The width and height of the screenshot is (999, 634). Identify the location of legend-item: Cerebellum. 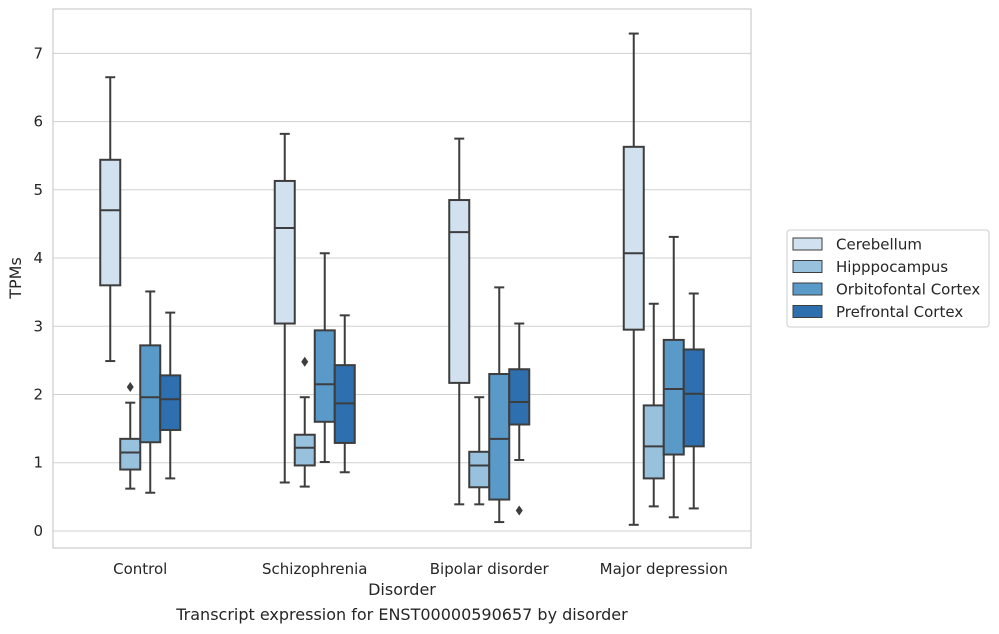
(857, 245).